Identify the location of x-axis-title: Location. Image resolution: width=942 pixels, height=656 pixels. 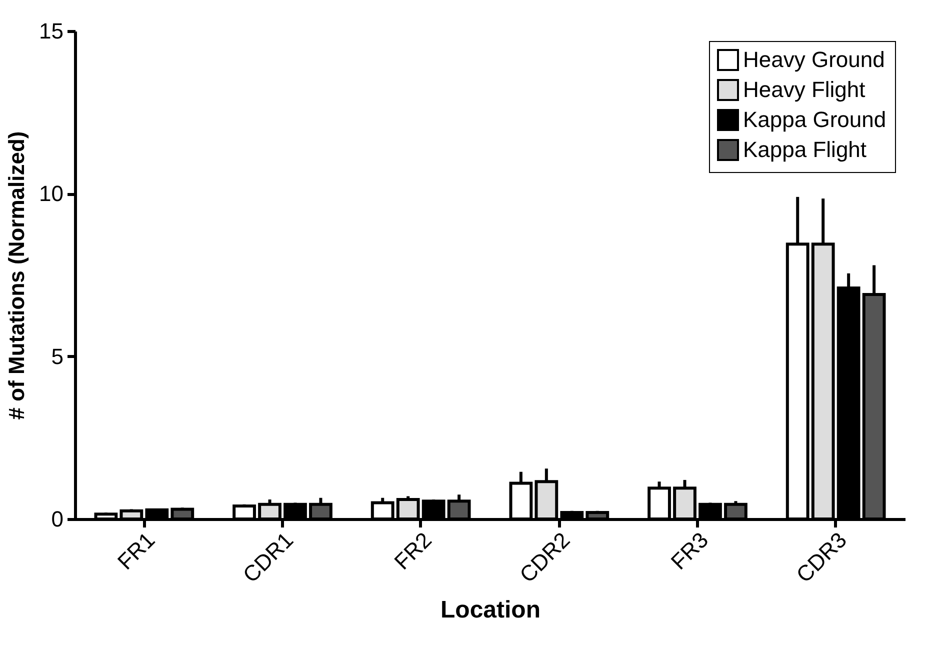
(490, 610).